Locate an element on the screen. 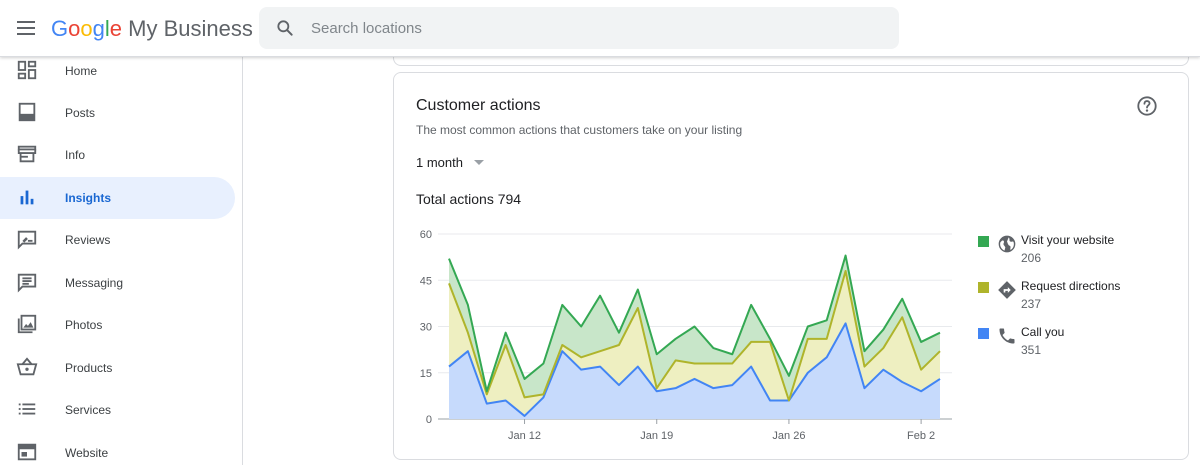 This screenshot has width=1200, height=474. top-app-bar: Google My Business is located at coordinates (600, 28).